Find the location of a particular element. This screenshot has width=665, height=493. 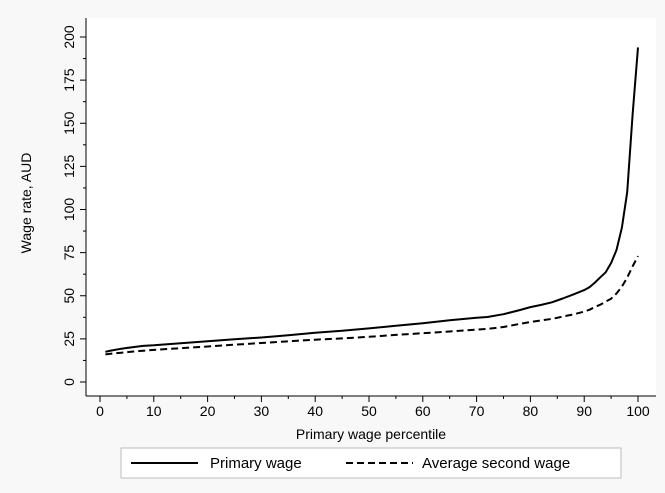

x-axis-title: Primary wage percentile is located at coordinates (371, 434).